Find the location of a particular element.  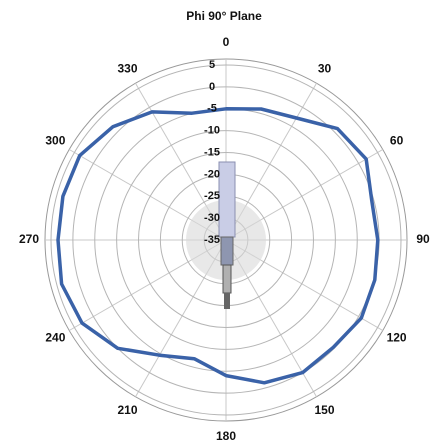

theta-tick-label: 300 is located at coordinates (55, 141).